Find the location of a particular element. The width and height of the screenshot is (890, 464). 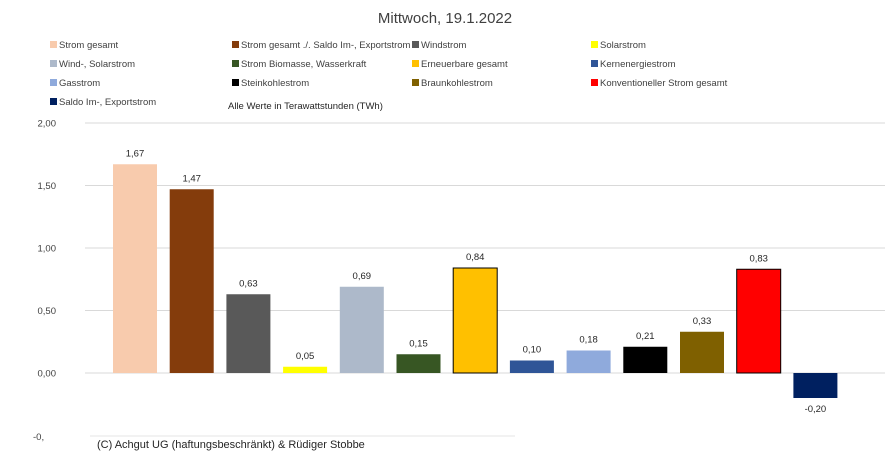

legend-item: Saldo Im-, Exportstrom is located at coordinates (103, 102).